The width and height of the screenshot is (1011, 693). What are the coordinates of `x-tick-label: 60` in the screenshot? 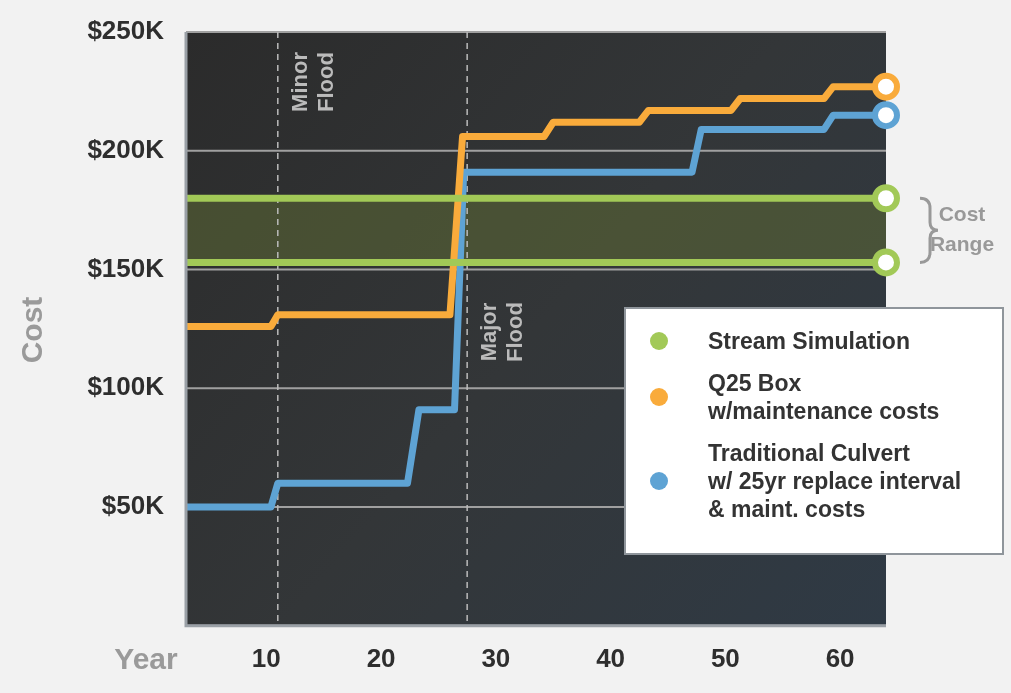 It's located at (840, 657).